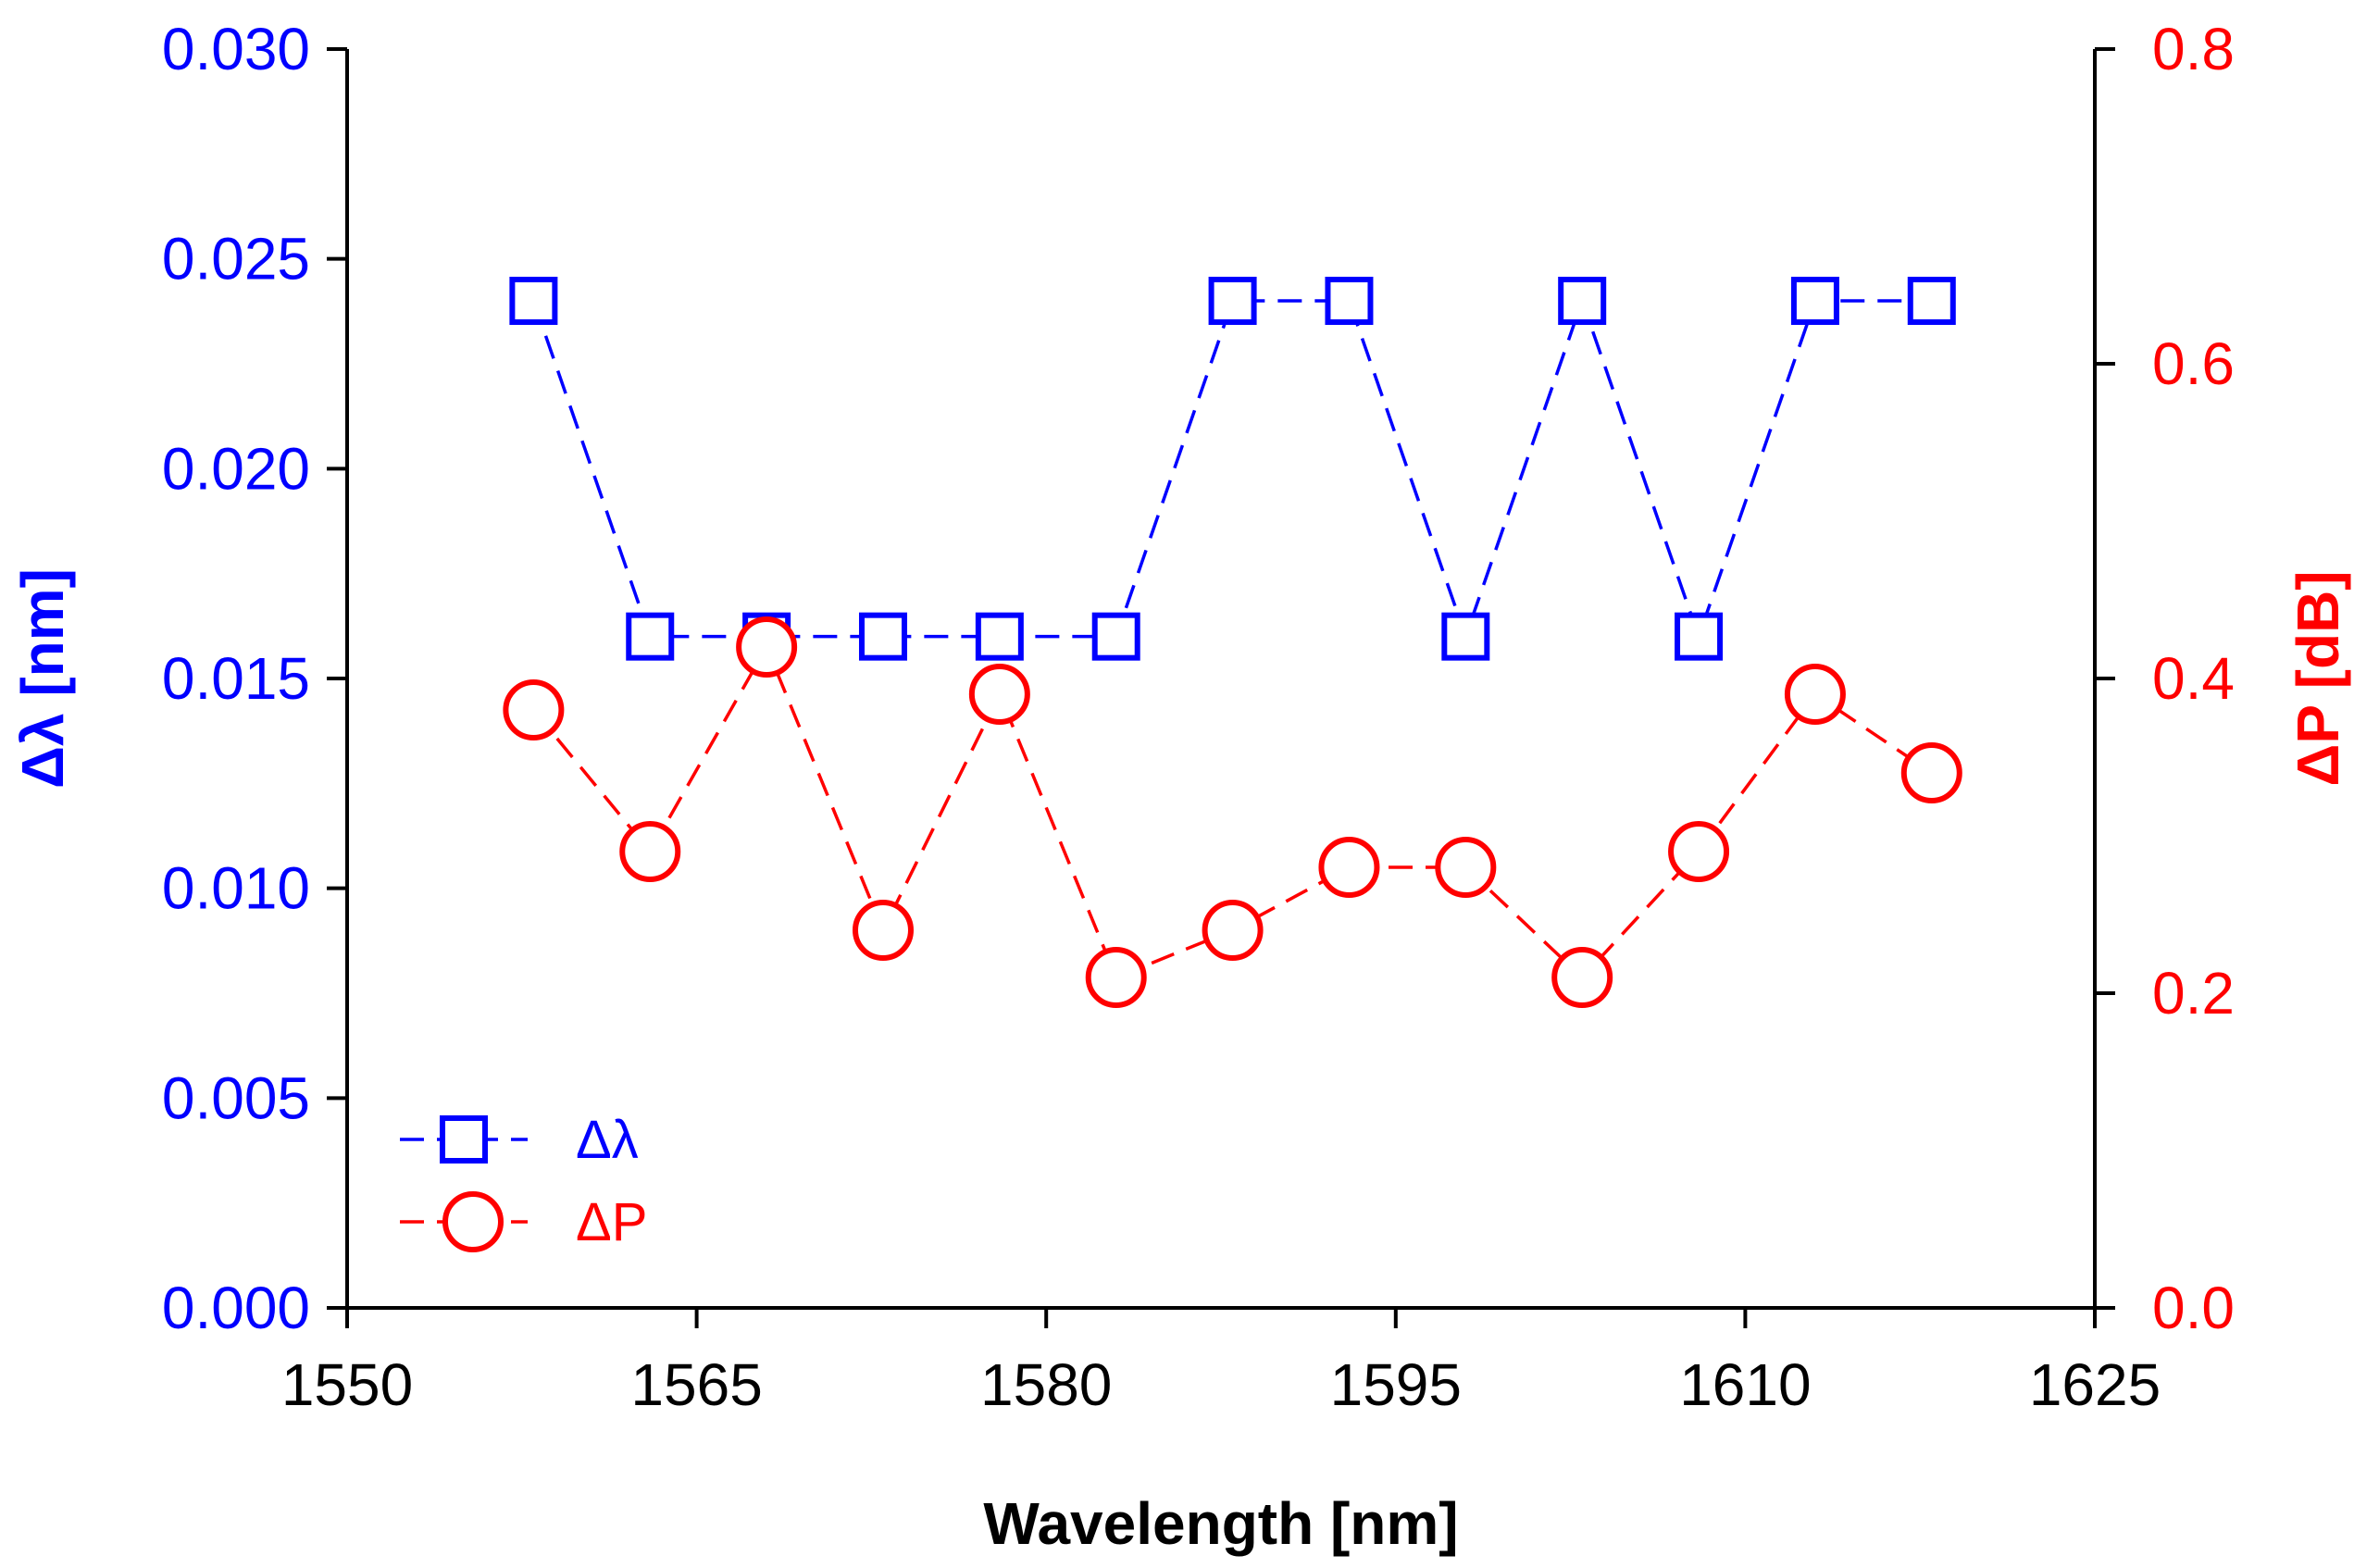  I want to click on x-tick-label: 1610, so click(1745, 1384).